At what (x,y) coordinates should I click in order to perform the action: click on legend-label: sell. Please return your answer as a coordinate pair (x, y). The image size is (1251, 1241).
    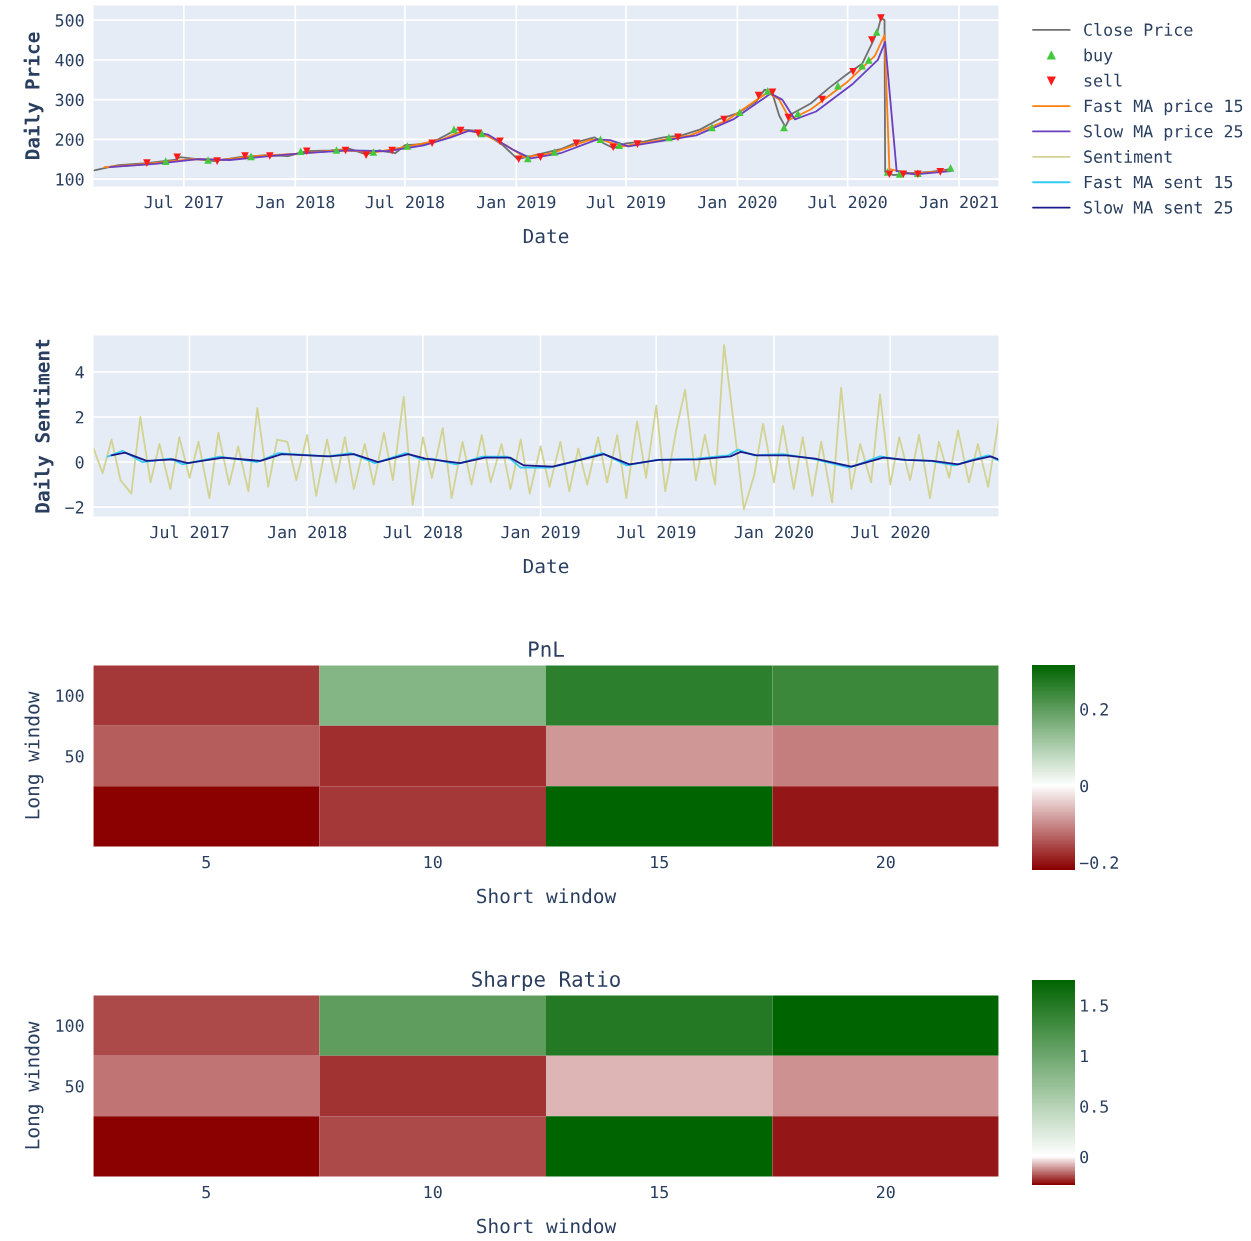
    Looking at the image, I should click on (1103, 80).